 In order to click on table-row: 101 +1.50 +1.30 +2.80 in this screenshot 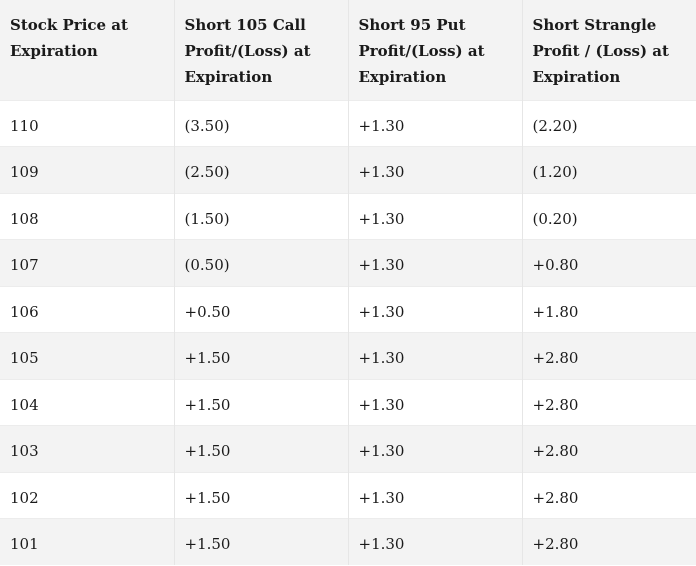, I will do `click(348, 541)`.